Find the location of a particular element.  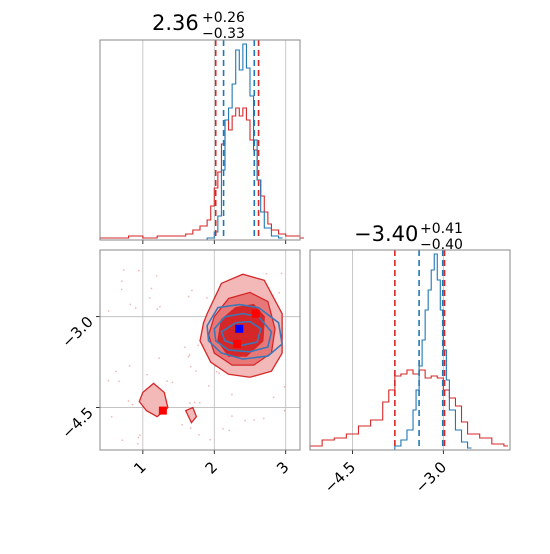

param-2-title-lower: −0.40 is located at coordinates (441, 245).